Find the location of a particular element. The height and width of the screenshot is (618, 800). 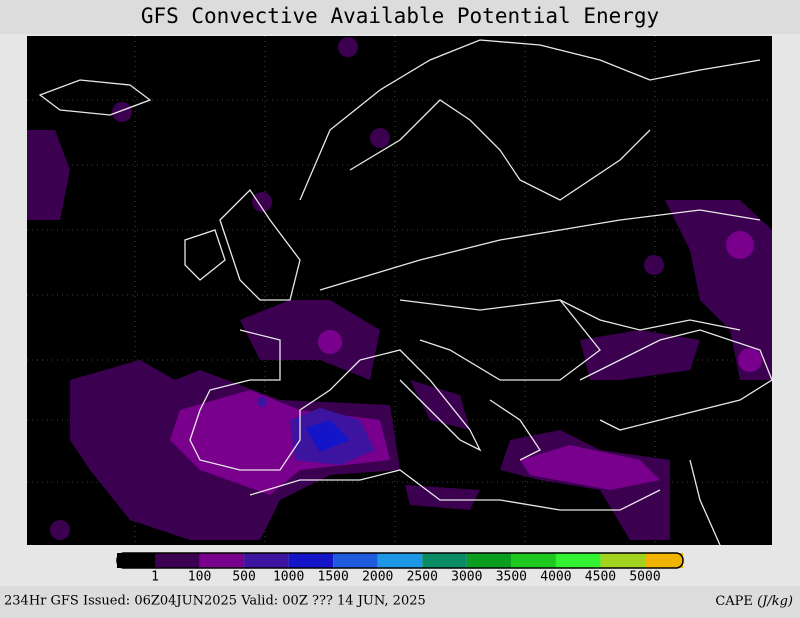

colorbar-label: 4000 is located at coordinates (555, 577).